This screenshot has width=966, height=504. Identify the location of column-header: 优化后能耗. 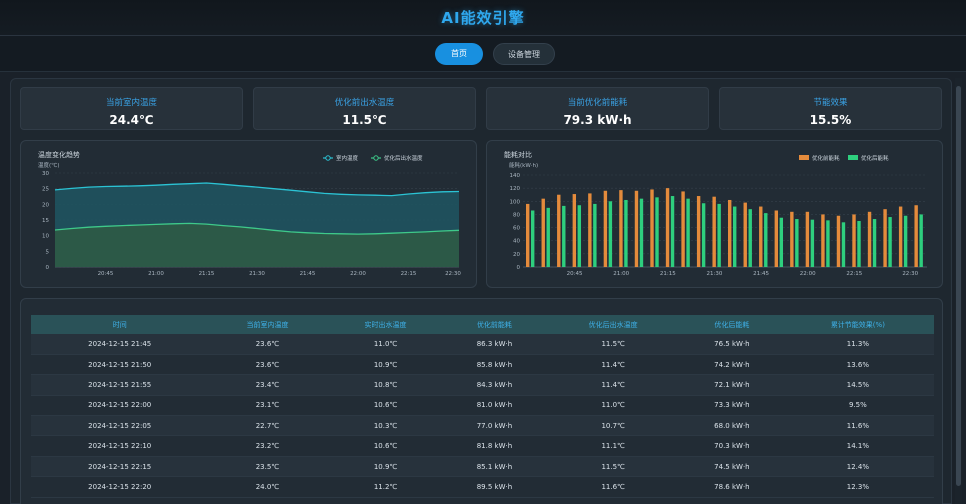
(732, 324).